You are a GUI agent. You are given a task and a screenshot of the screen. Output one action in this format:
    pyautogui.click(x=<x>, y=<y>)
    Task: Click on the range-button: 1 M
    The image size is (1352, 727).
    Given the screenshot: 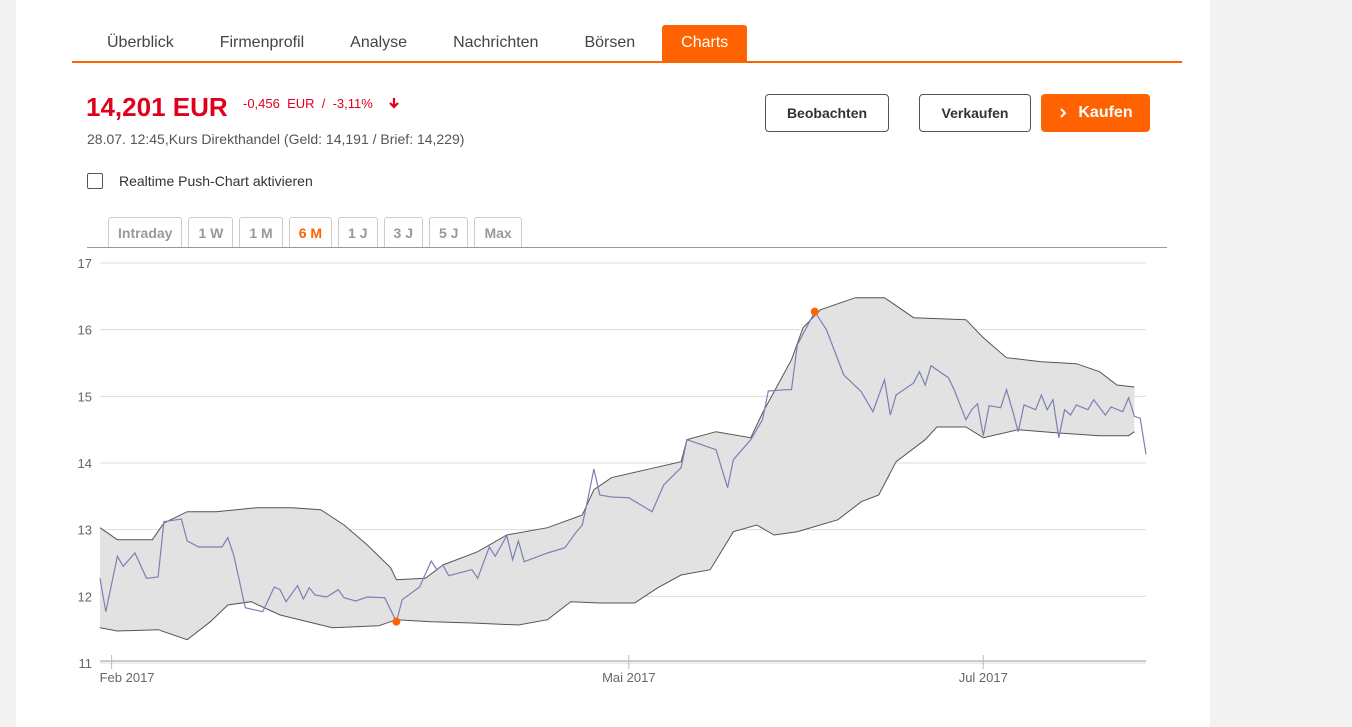 What is the action you would take?
    pyautogui.click(x=261, y=232)
    